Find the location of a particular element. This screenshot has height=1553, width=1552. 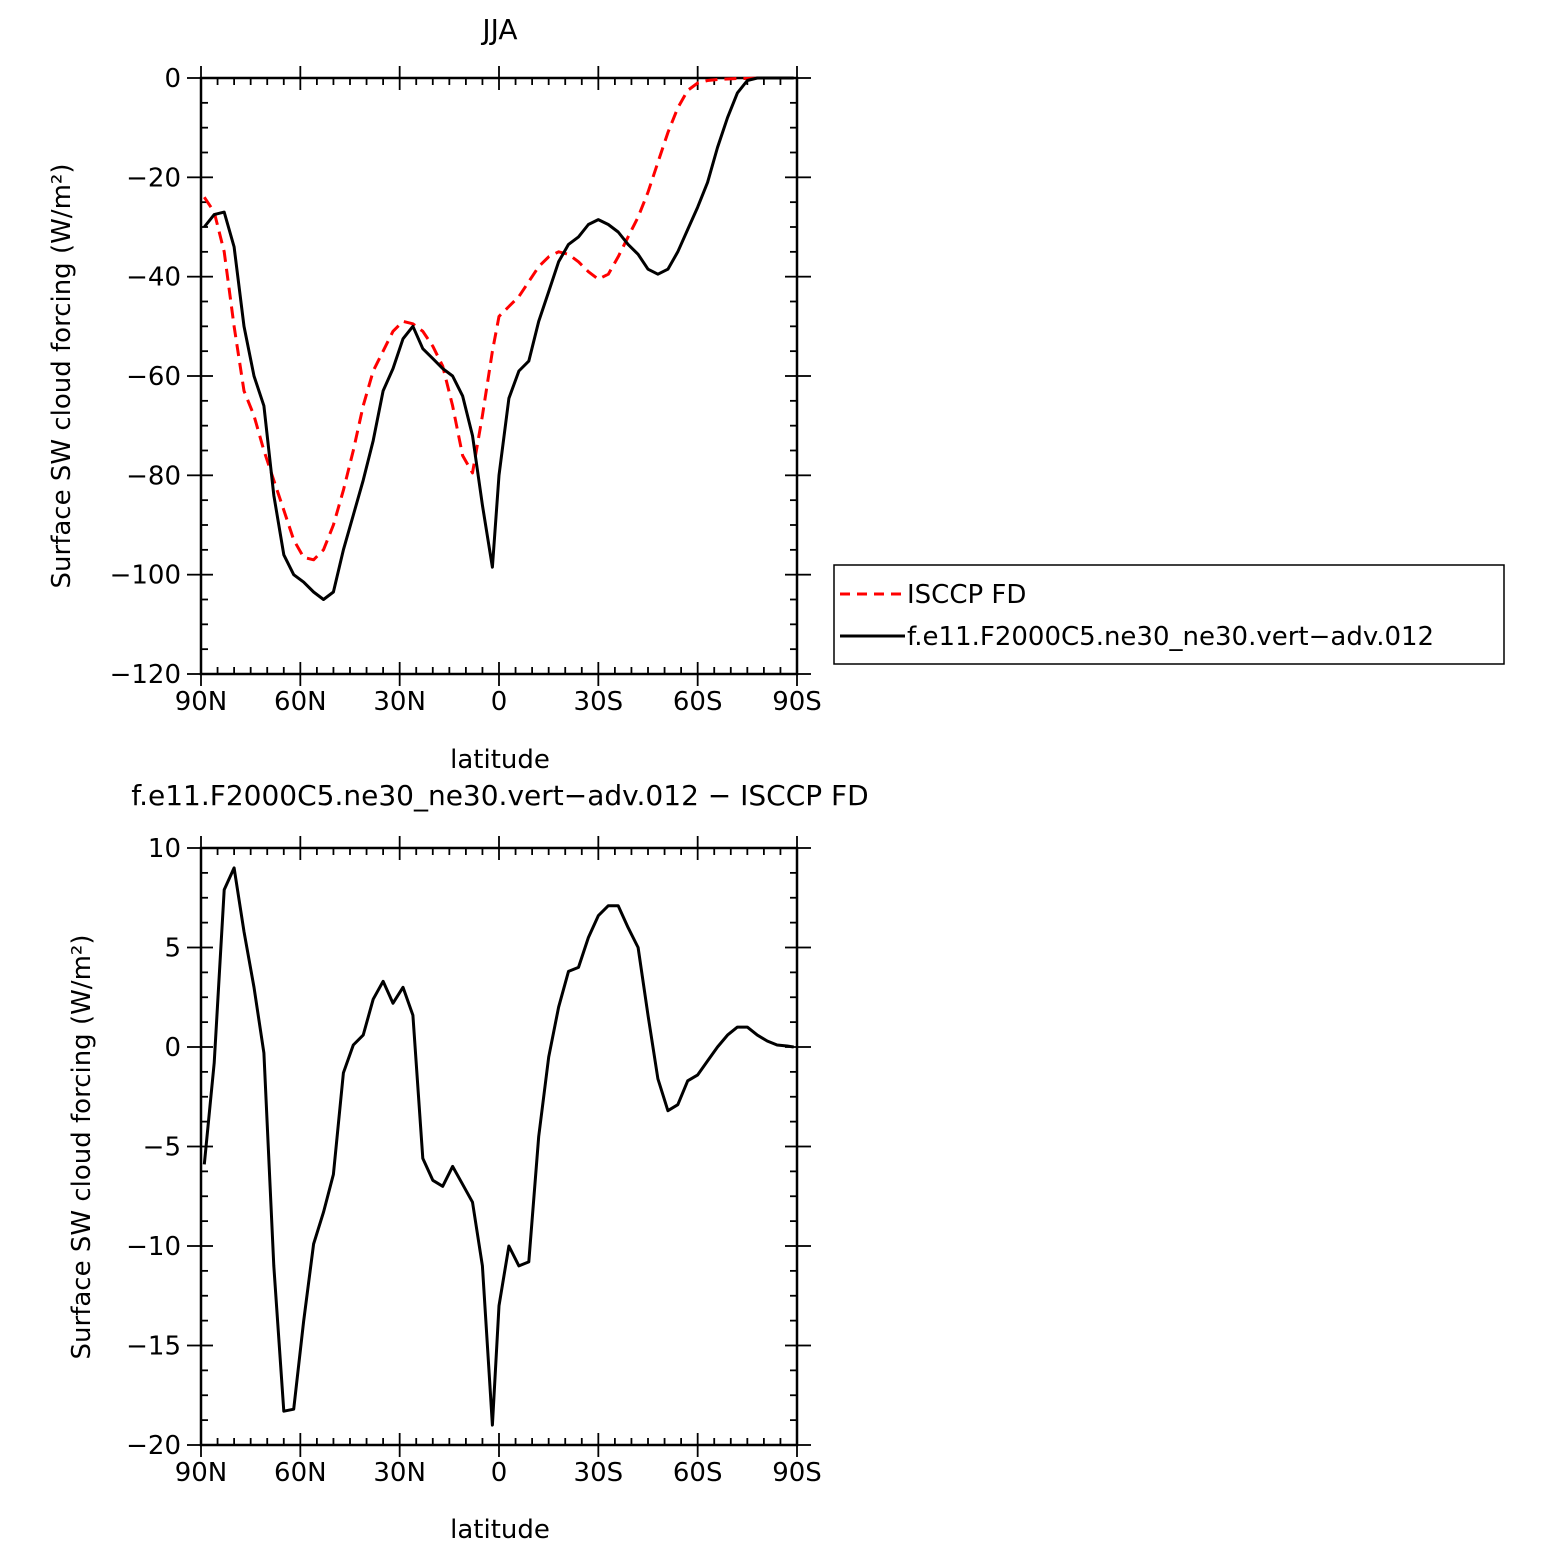

bottom-frame is located at coordinates (499, 1146).